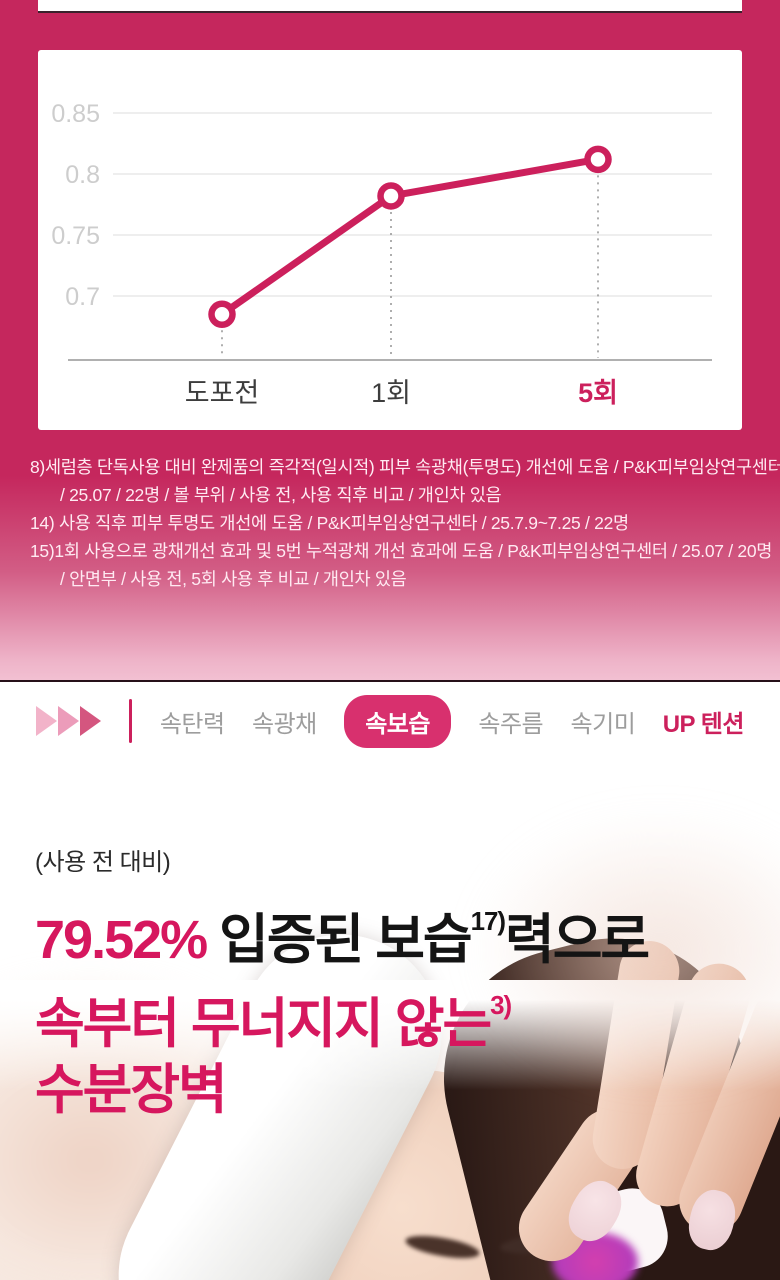  Describe the element at coordinates (284, 721) in the screenshot. I see `tab-inner-radiance: 속광채` at that location.